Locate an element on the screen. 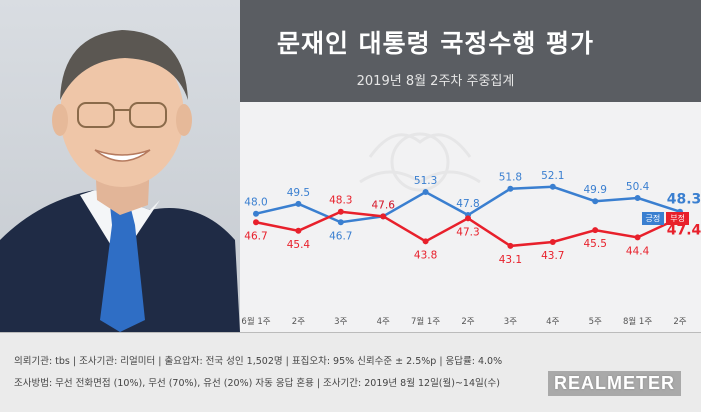  chart-title: 문재인 대통령 국정수행 평가 is located at coordinates (435, 43).